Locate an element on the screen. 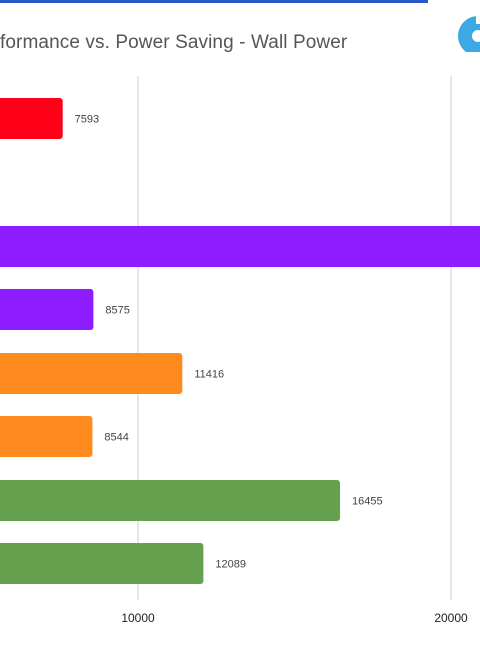 The image size is (480, 650). bar-value-label: 8544 is located at coordinates (116, 438).